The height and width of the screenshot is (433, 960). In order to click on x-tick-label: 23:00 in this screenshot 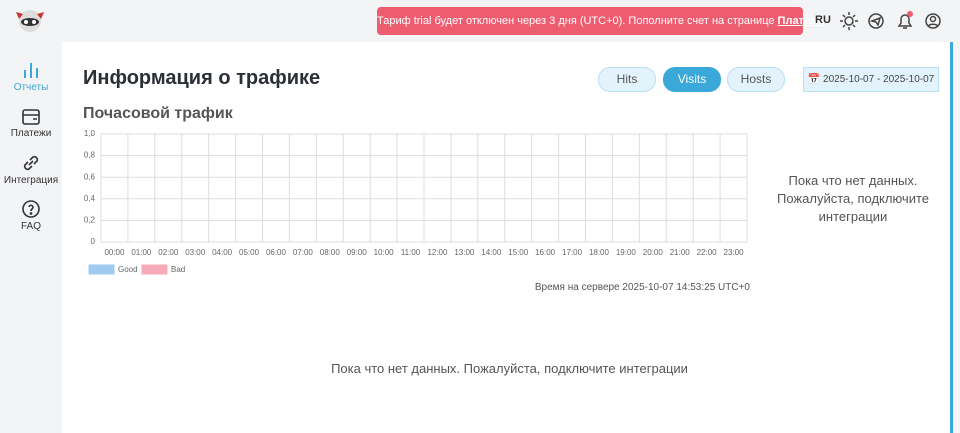, I will do `click(734, 252)`.